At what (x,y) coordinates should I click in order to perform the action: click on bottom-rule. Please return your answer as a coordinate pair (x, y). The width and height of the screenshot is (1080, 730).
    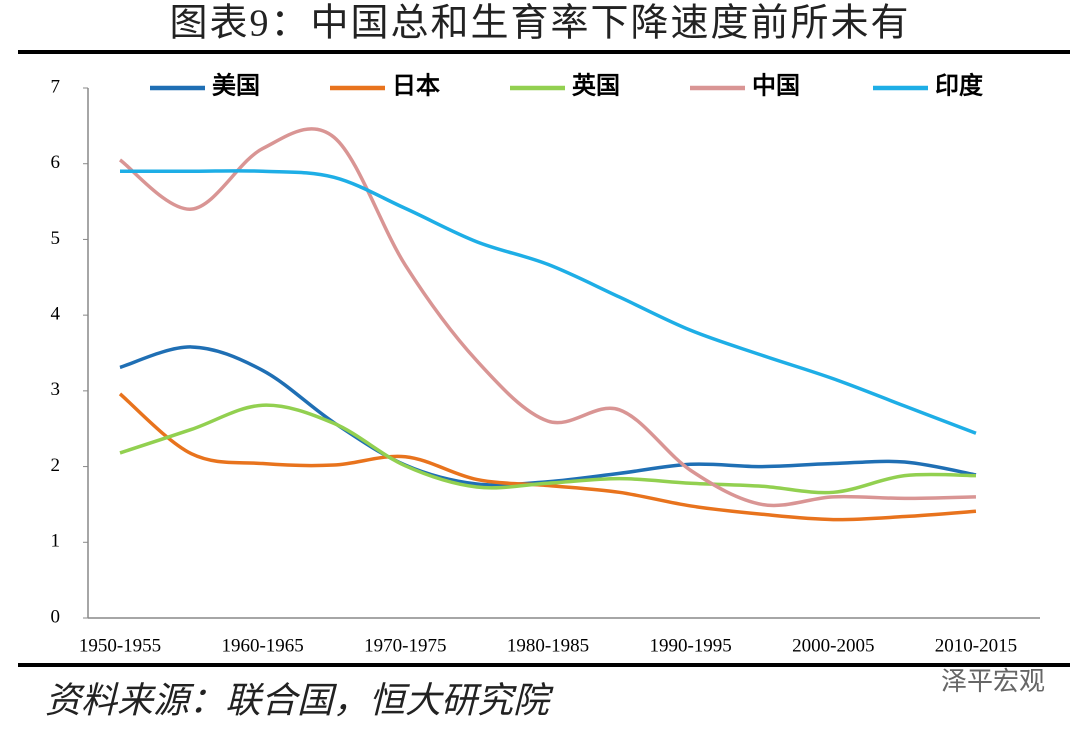
    Looking at the image, I should click on (544, 665).